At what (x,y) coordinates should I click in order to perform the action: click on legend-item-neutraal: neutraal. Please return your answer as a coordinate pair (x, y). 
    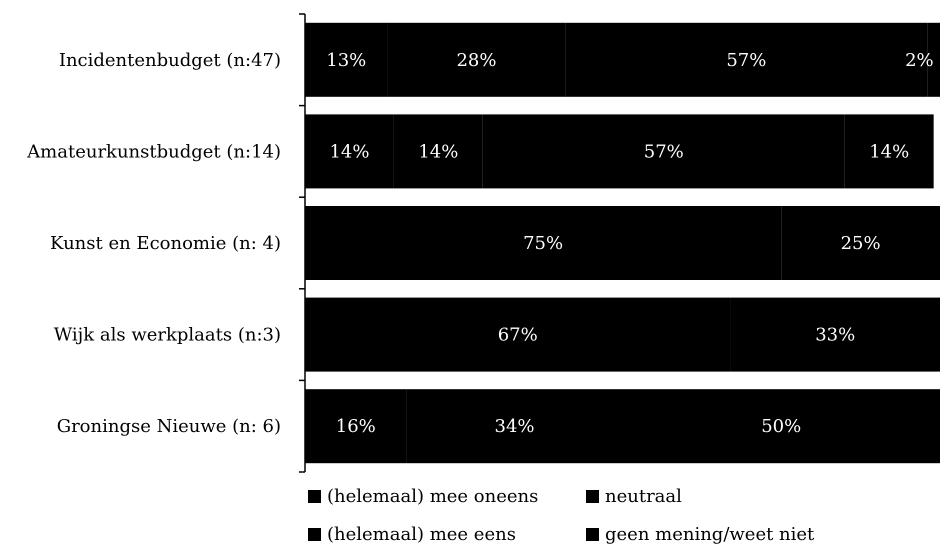
    Looking at the image, I should click on (634, 496).